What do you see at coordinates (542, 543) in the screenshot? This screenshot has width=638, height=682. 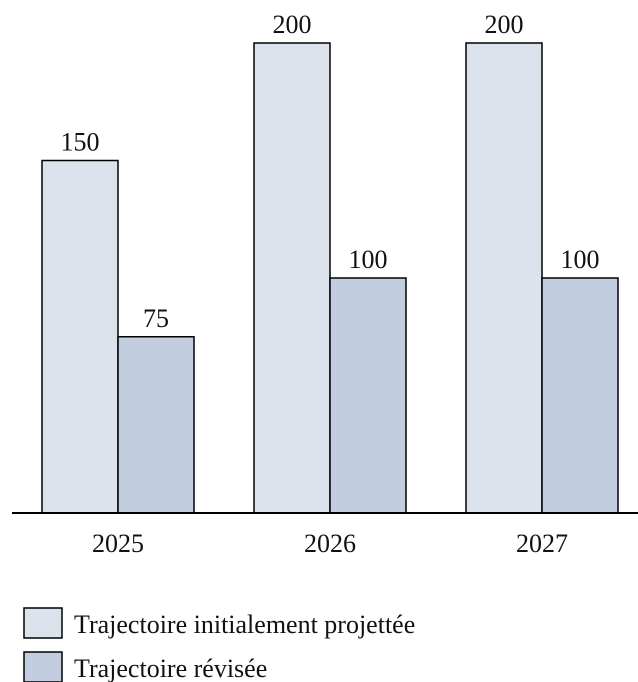 I see `x-tick-label: 2027` at bounding box center [542, 543].